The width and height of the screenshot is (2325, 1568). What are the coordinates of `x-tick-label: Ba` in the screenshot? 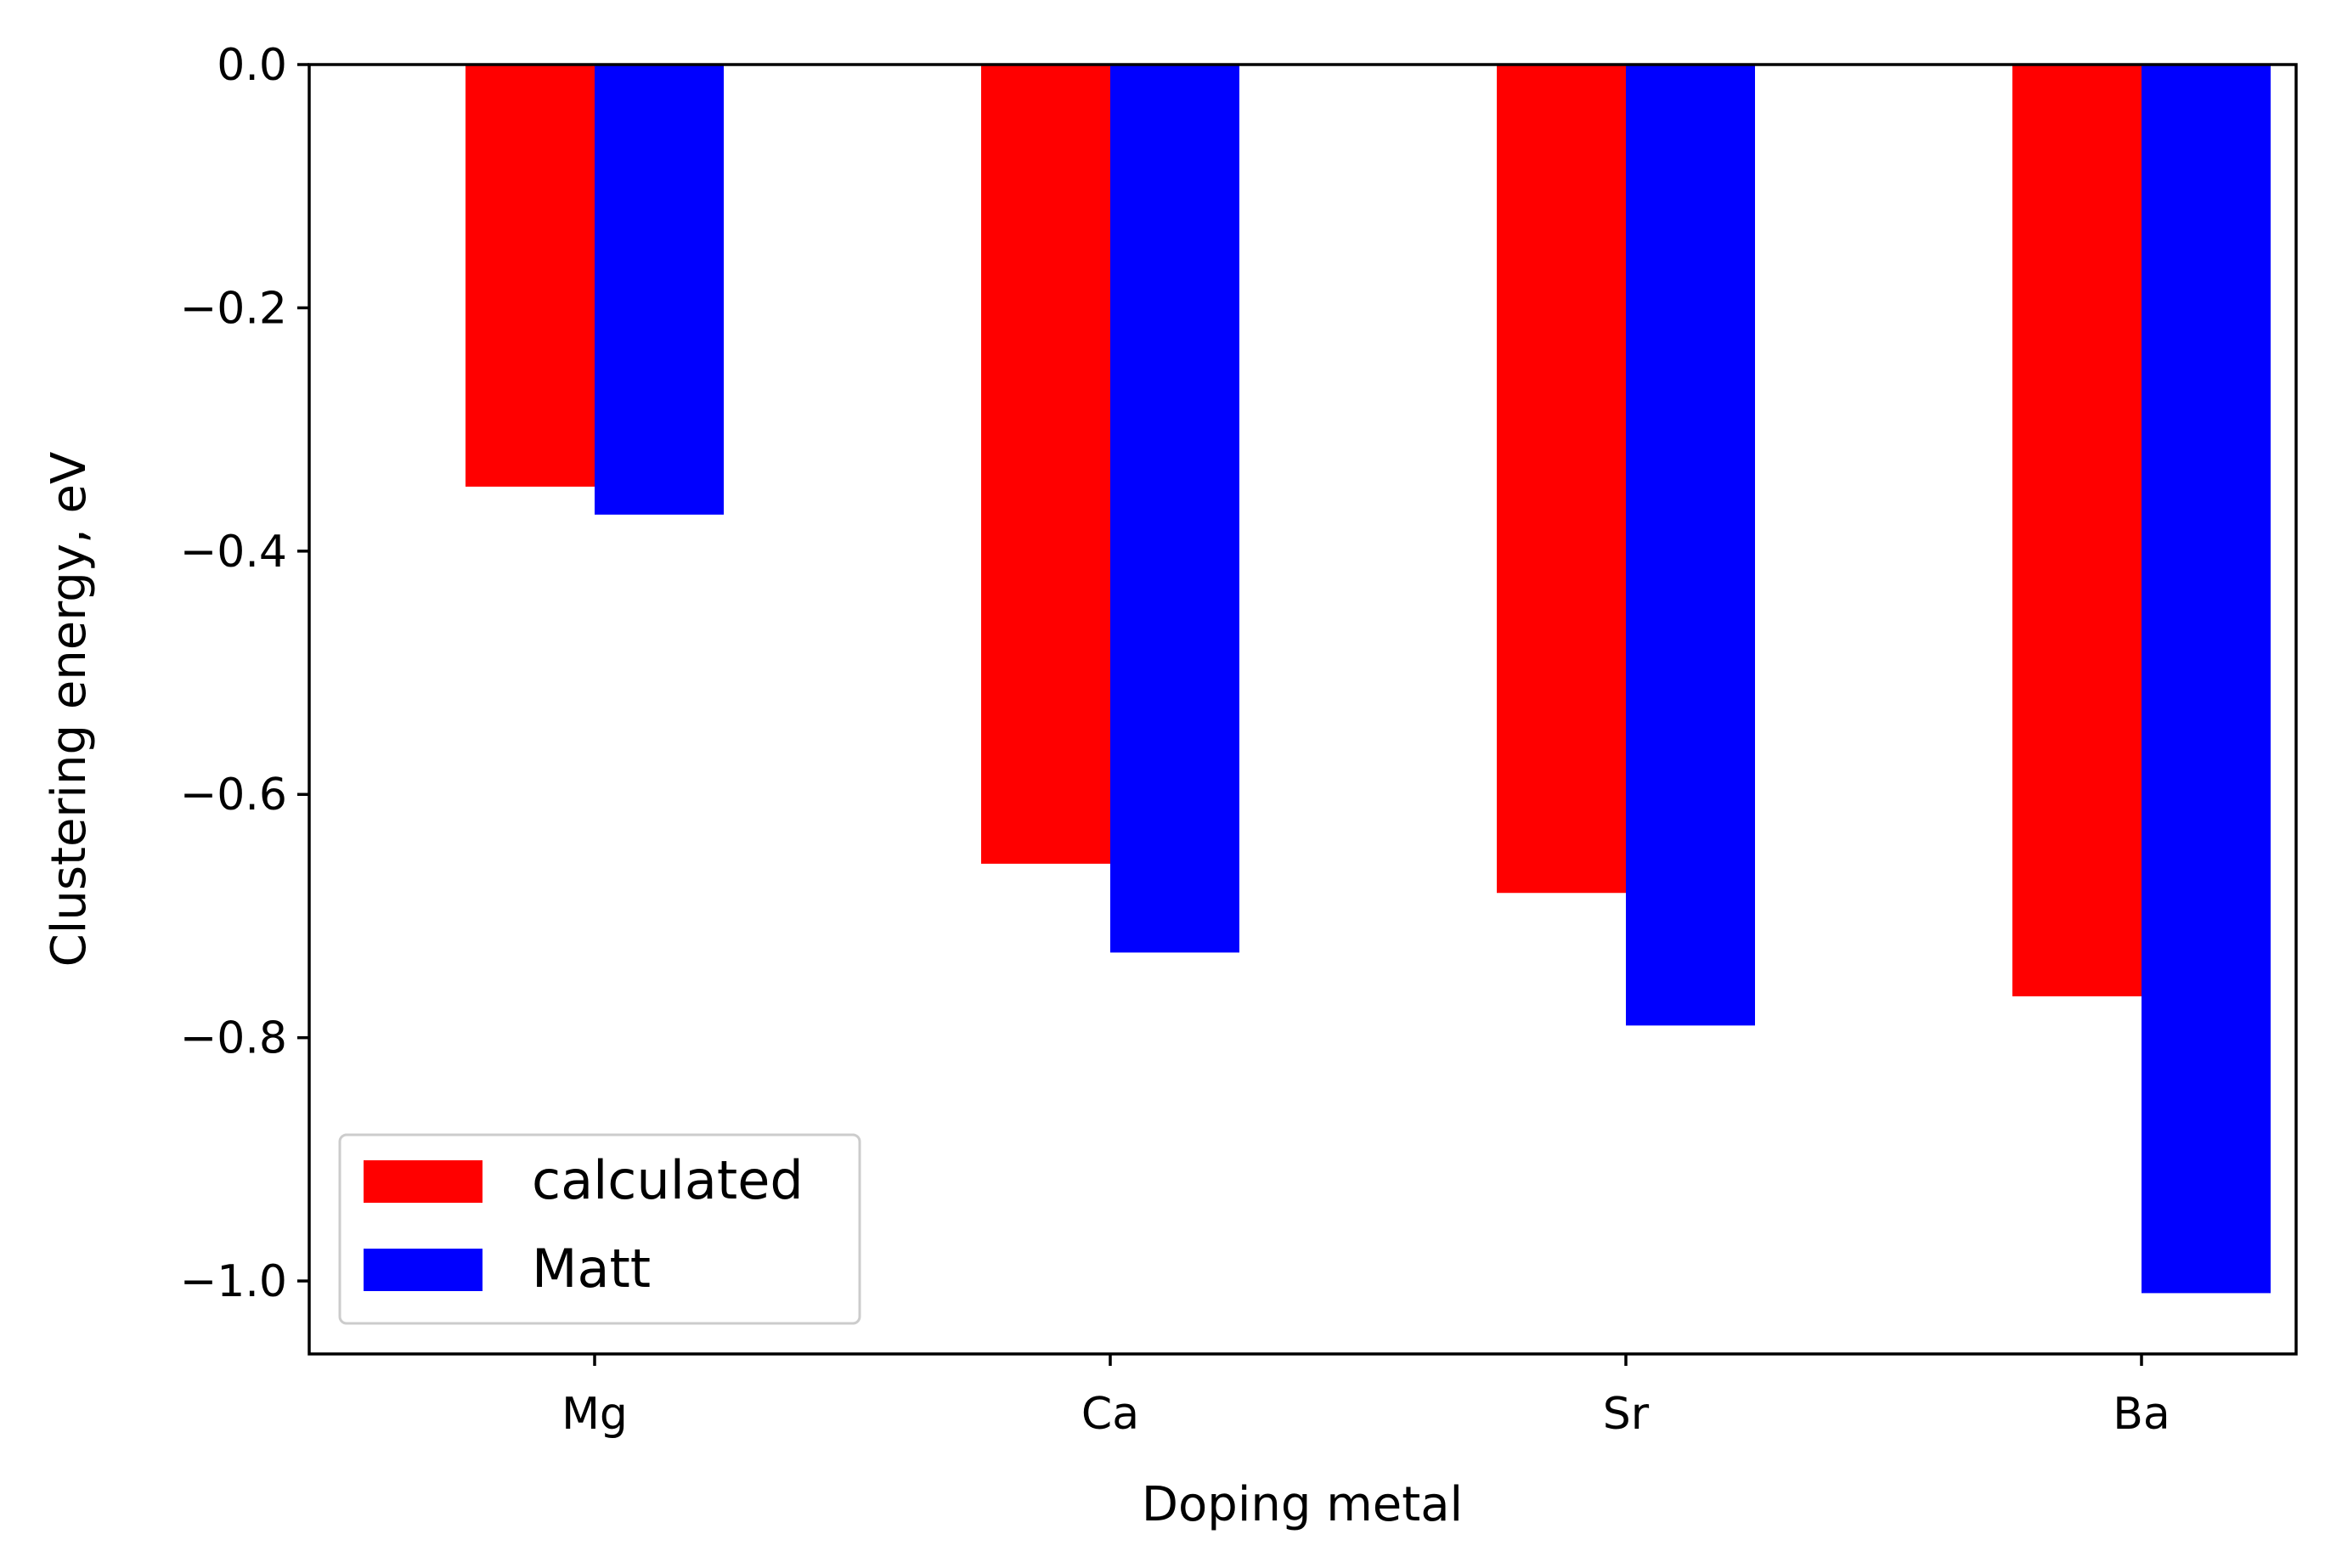 It's located at (2141, 1414).